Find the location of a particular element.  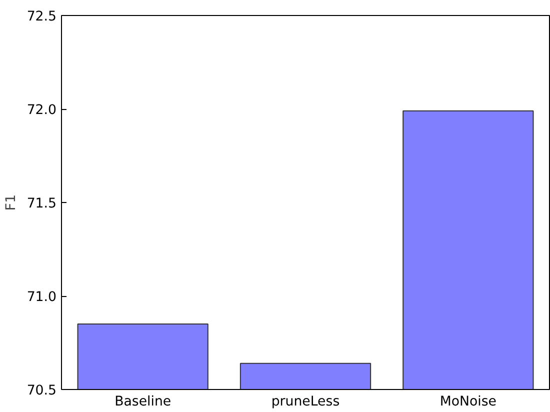

y-axis-title: F1 is located at coordinates (11, 202).